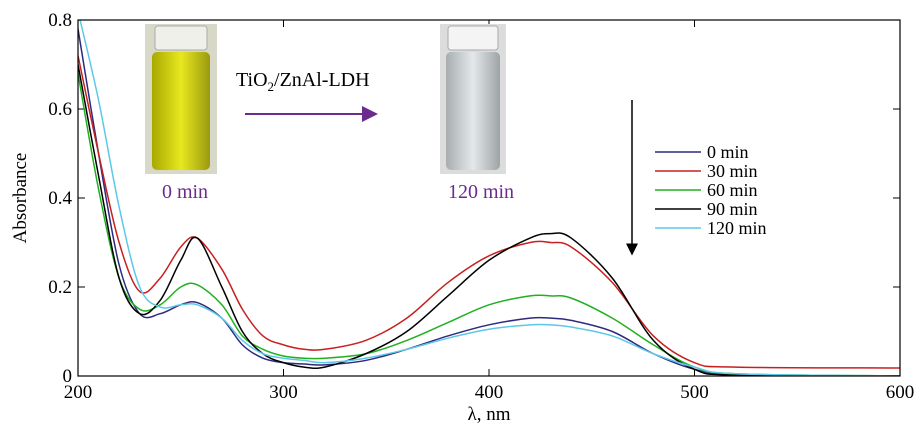 The width and height of the screenshot is (922, 433). Describe the element at coordinates (694, 392) in the screenshot. I see `x-tick-label: 500` at that location.